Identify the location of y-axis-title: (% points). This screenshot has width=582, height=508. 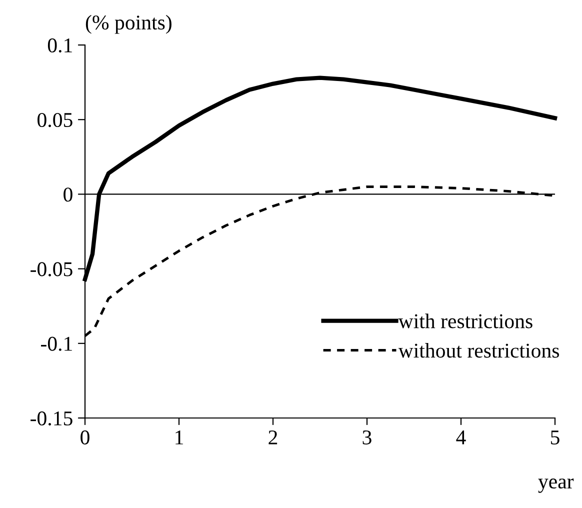
(129, 24).